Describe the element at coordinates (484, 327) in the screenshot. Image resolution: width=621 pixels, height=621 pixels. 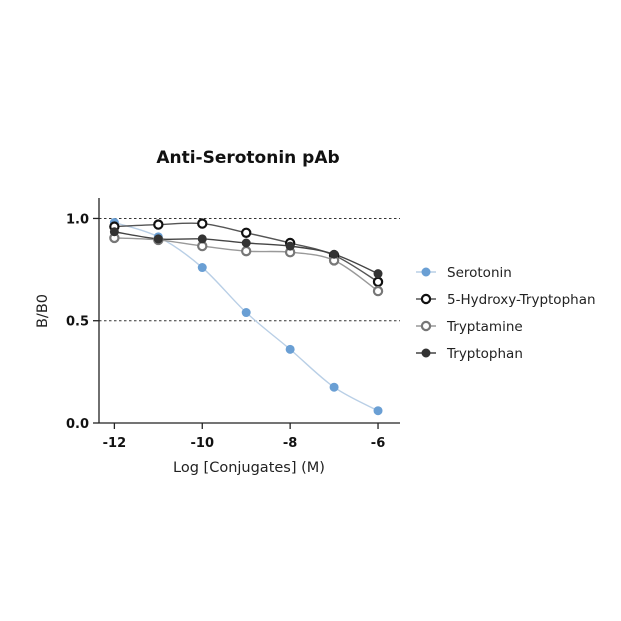
I see `legend-label: Tryptamine` at that location.